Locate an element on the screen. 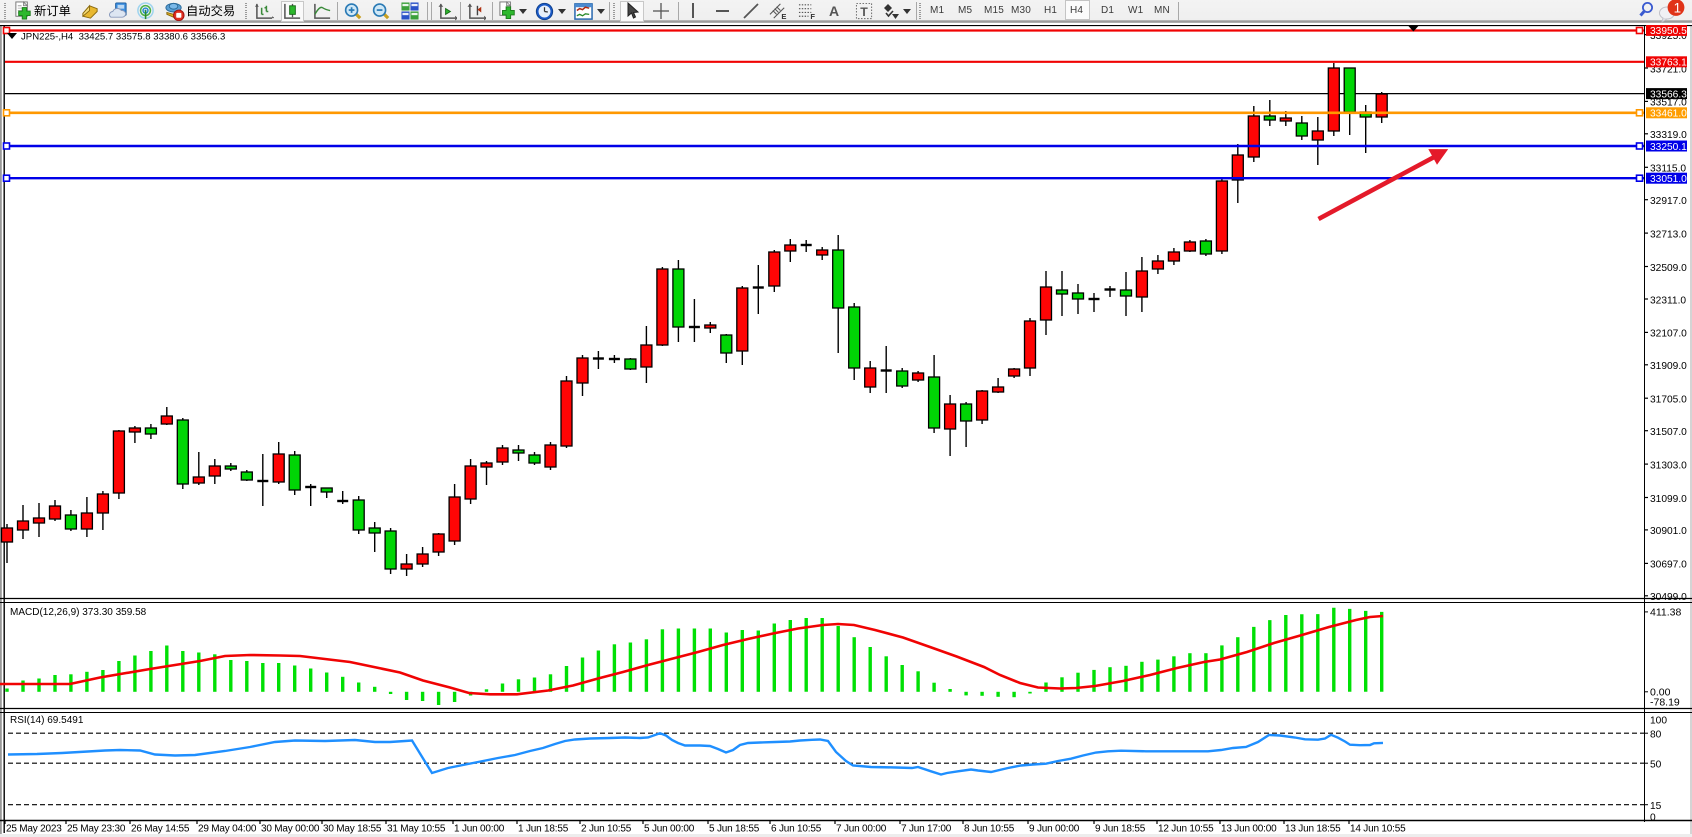  svg-text: 30697.0 is located at coordinates (1668, 565).